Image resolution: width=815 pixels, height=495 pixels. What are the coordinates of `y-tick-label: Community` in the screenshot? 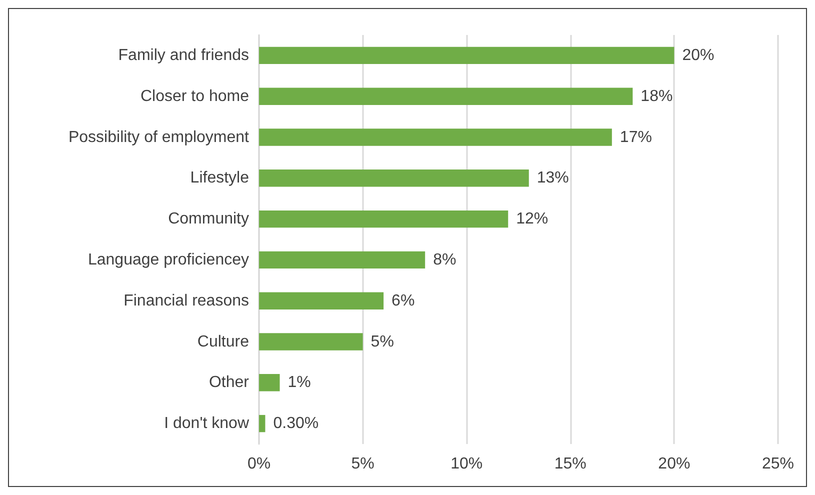 It's located at (208, 219).